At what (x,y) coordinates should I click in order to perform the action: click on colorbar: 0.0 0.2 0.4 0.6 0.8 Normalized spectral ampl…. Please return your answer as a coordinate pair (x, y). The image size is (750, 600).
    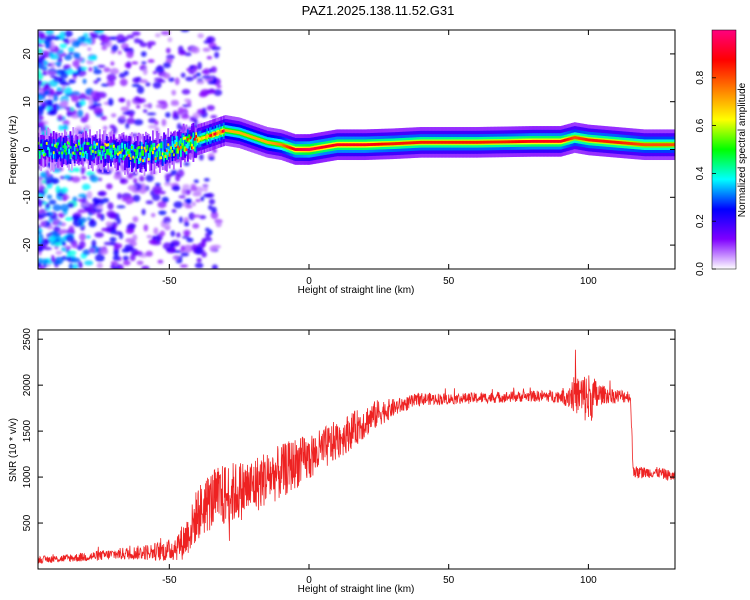
    Looking at the image, I should click on (721, 152).